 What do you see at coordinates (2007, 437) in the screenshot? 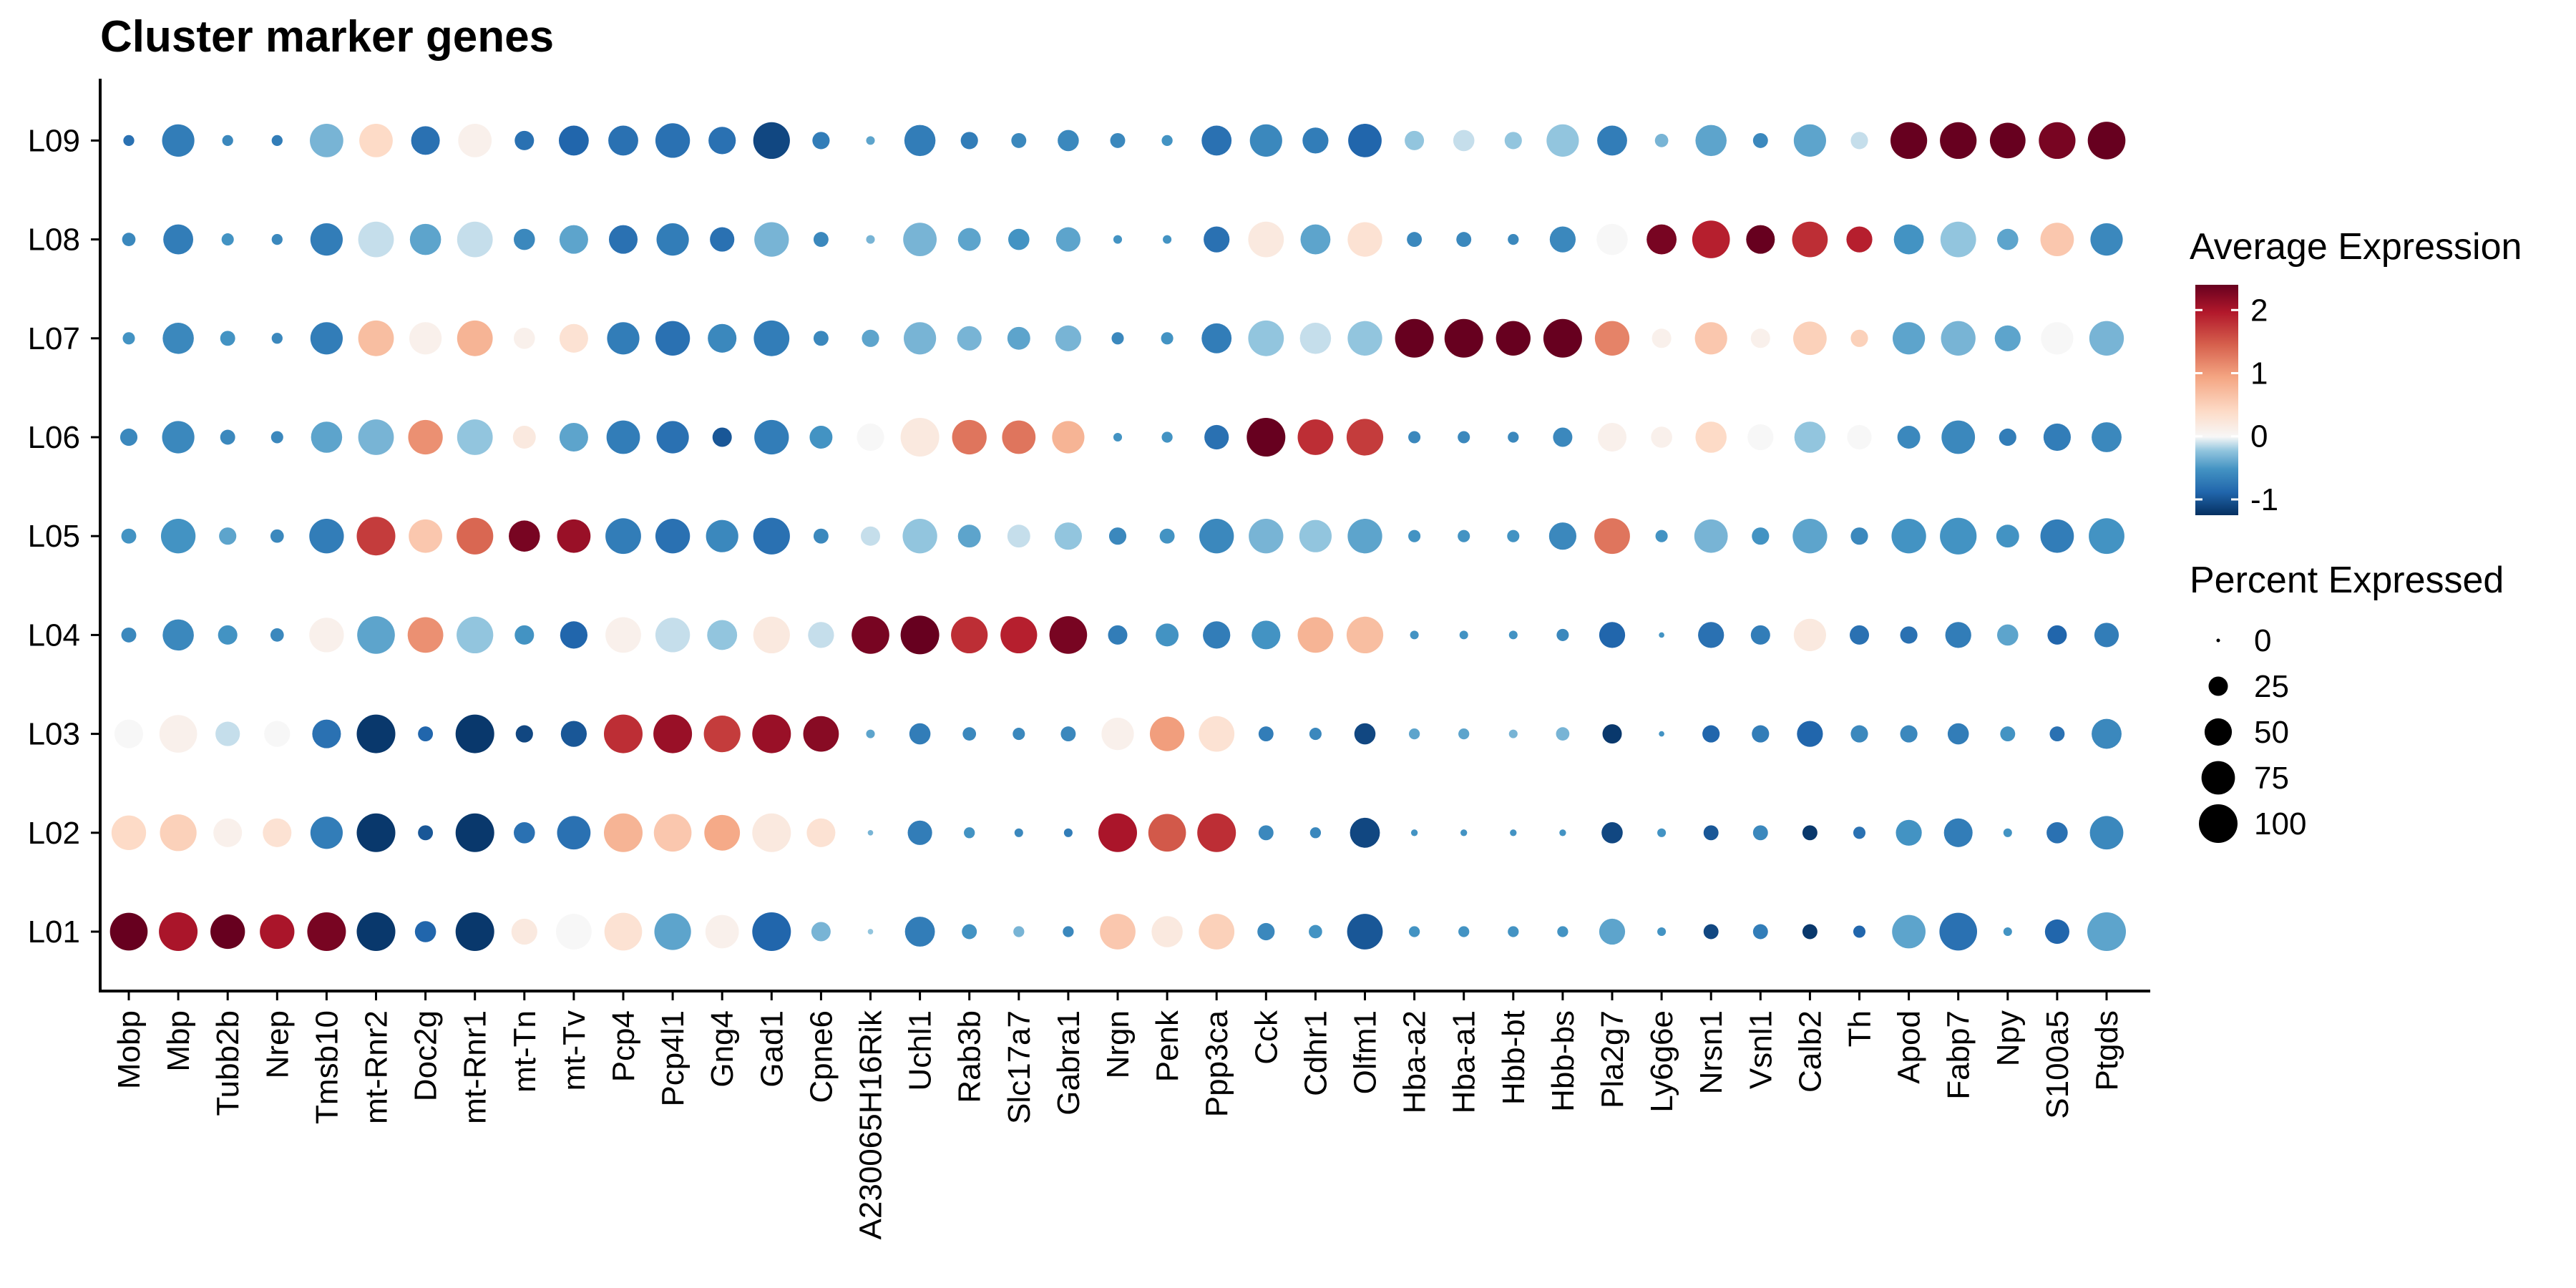
I see `dot-L06-Npy` at bounding box center [2007, 437].